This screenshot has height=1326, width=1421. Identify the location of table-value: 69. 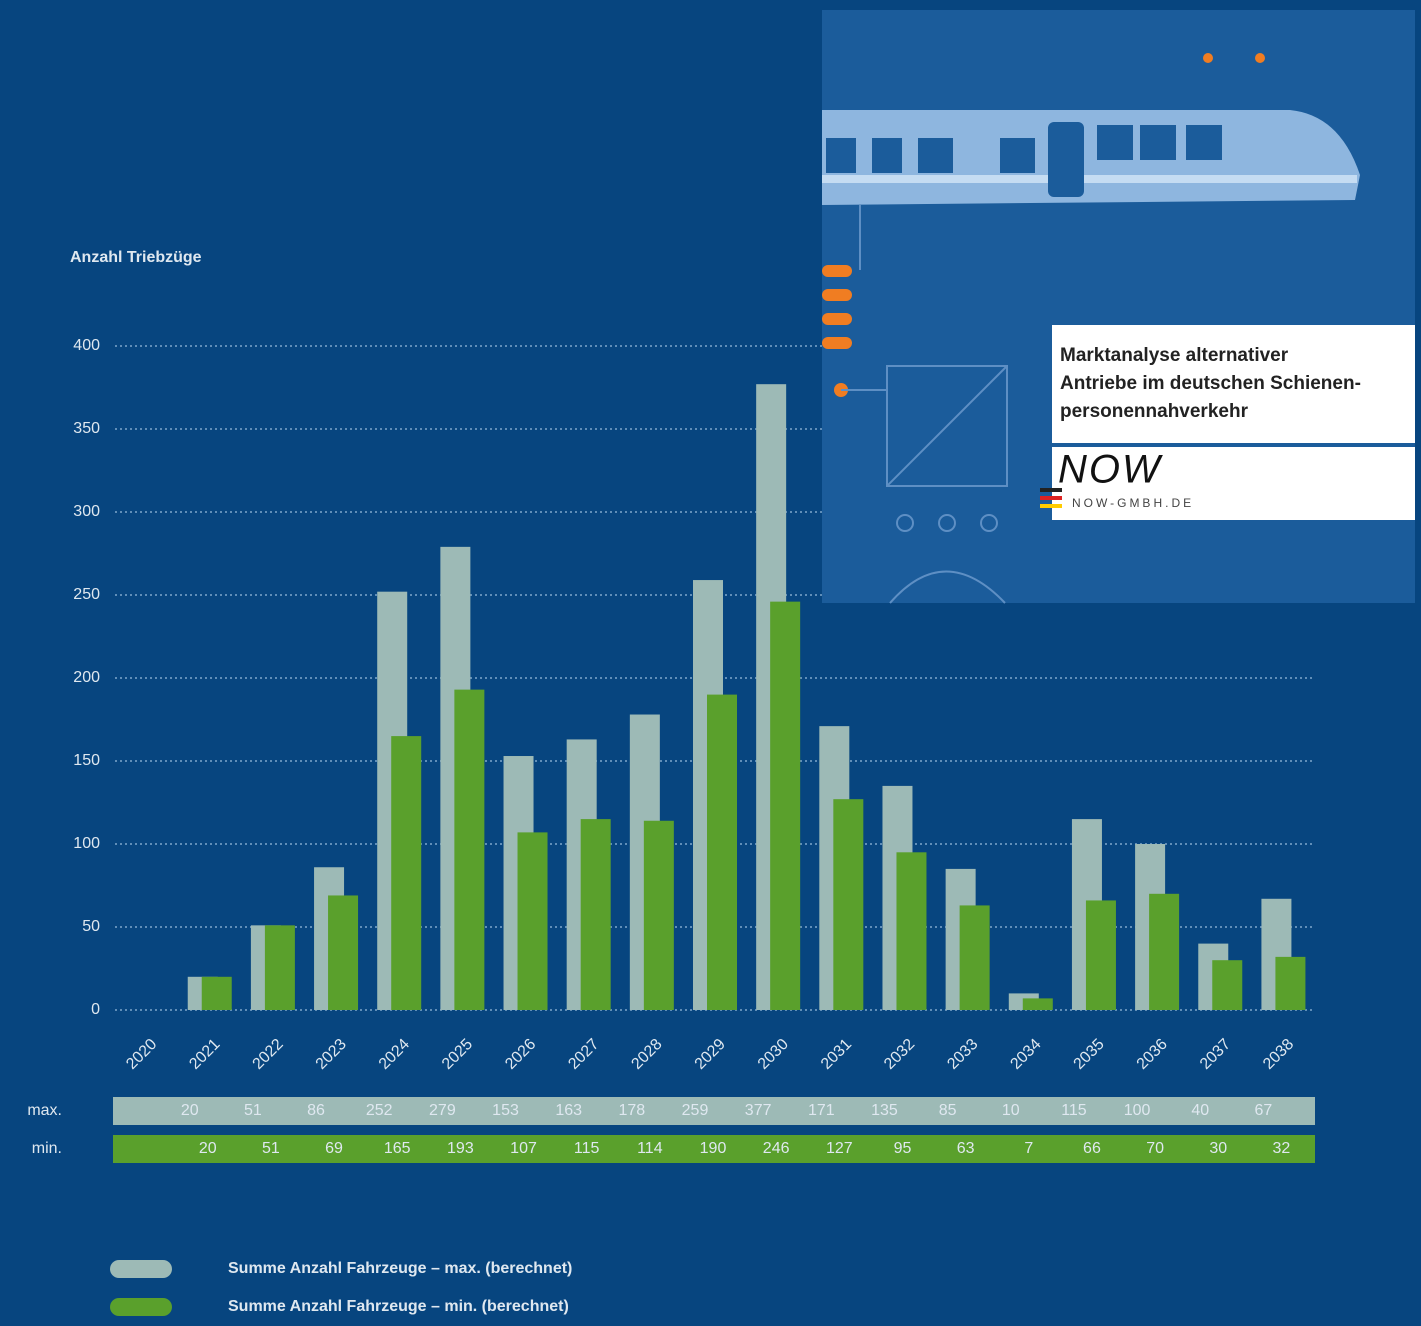
(334, 1148).